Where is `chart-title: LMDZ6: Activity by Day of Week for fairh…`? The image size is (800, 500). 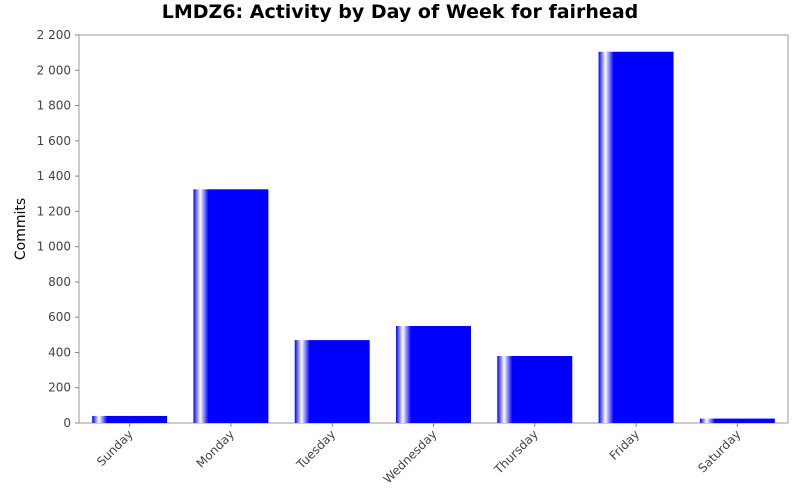
chart-title: LMDZ6: Activity by Day of Week for fairh… is located at coordinates (400, 12).